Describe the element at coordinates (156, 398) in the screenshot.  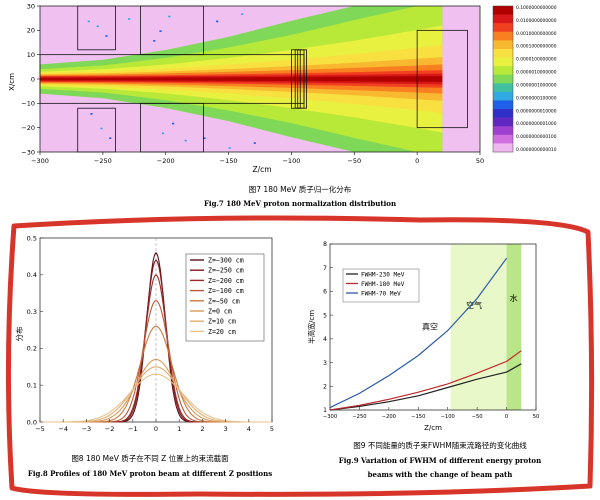
I see `fig8-series-line` at that location.